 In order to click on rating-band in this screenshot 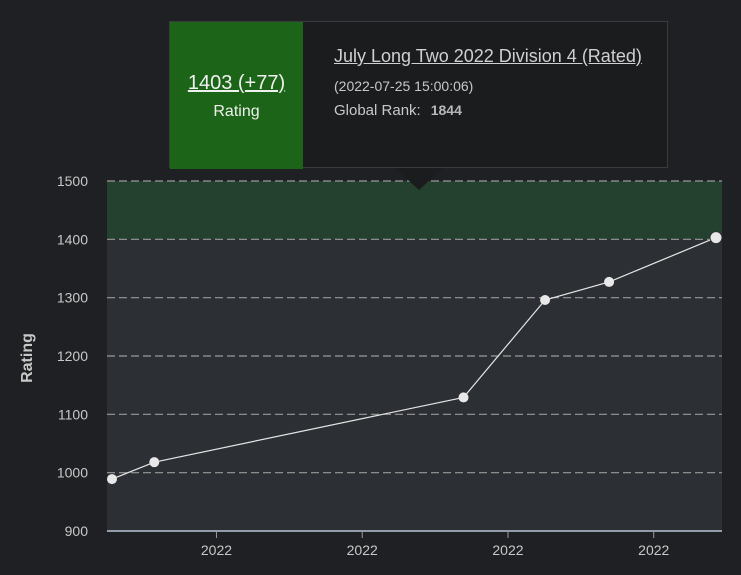, I will do `click(414, 210)`.